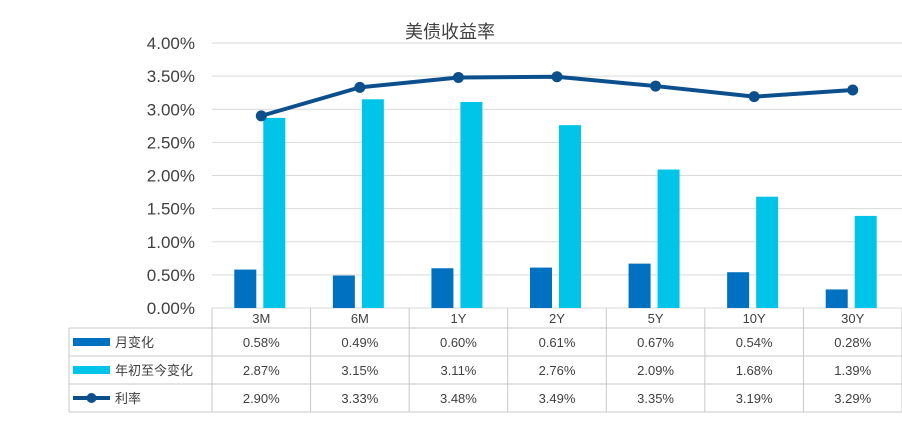 The image size is (902, 438). I want to click on series-name: 年初至今变化, so click(154, 371).